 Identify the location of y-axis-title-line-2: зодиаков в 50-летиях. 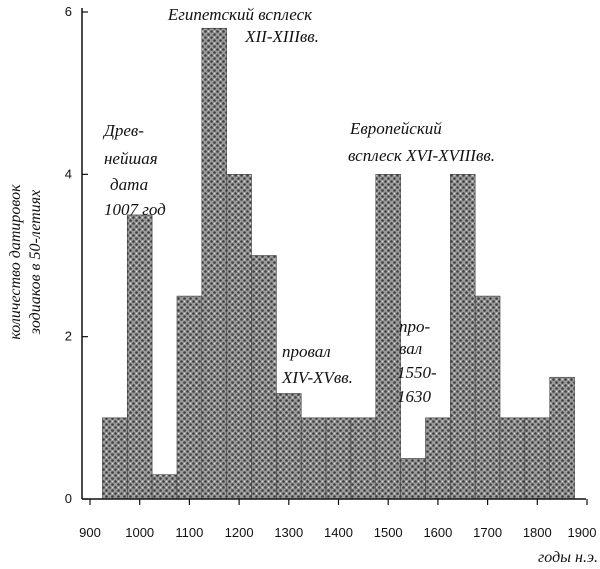
(35, 262).